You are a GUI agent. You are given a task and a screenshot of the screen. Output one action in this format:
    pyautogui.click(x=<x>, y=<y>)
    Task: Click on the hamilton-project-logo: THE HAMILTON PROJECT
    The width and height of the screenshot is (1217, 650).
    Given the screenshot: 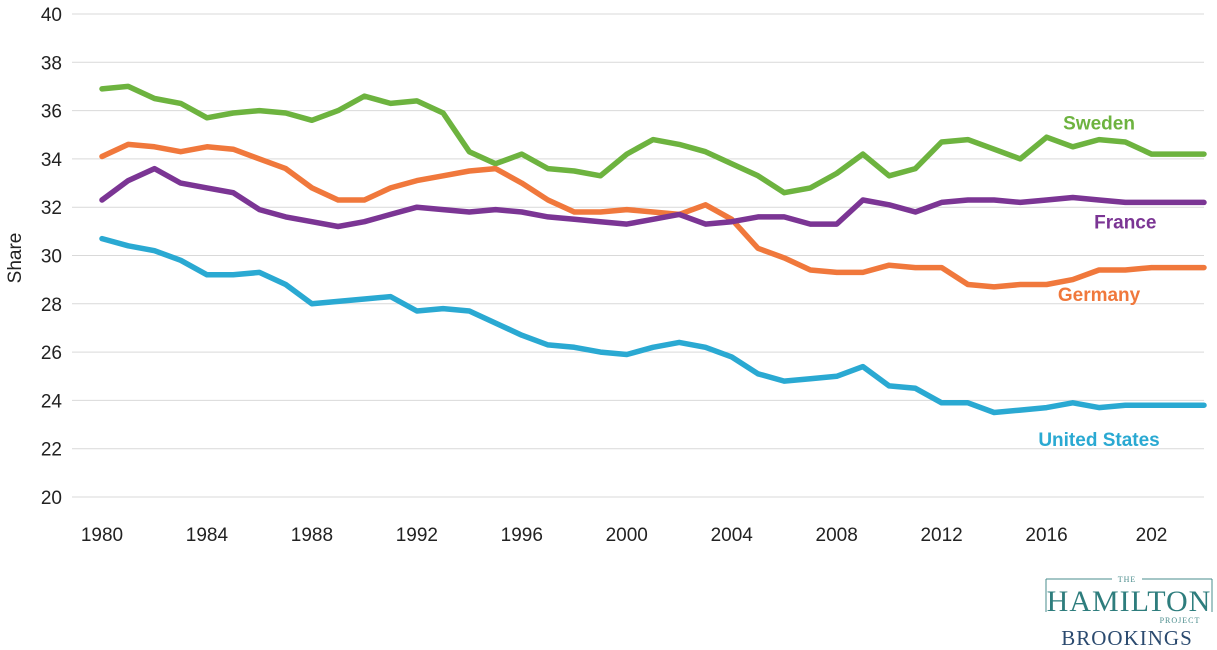 What is the action you would take?
    pyautogui.click(x=1129, y=600)
    